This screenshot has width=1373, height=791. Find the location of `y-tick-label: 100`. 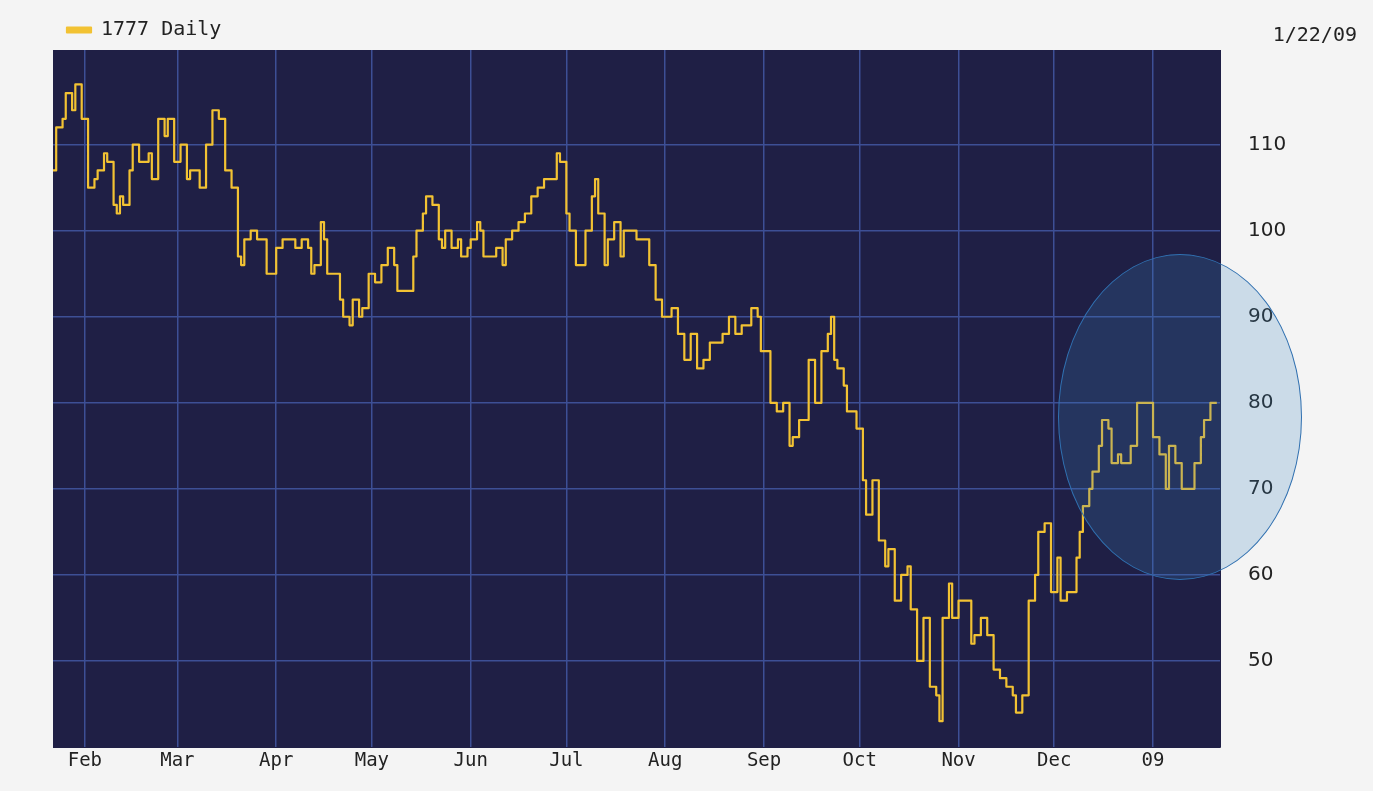

y-tick-label: 100 is located at coordinates (1267, 228).